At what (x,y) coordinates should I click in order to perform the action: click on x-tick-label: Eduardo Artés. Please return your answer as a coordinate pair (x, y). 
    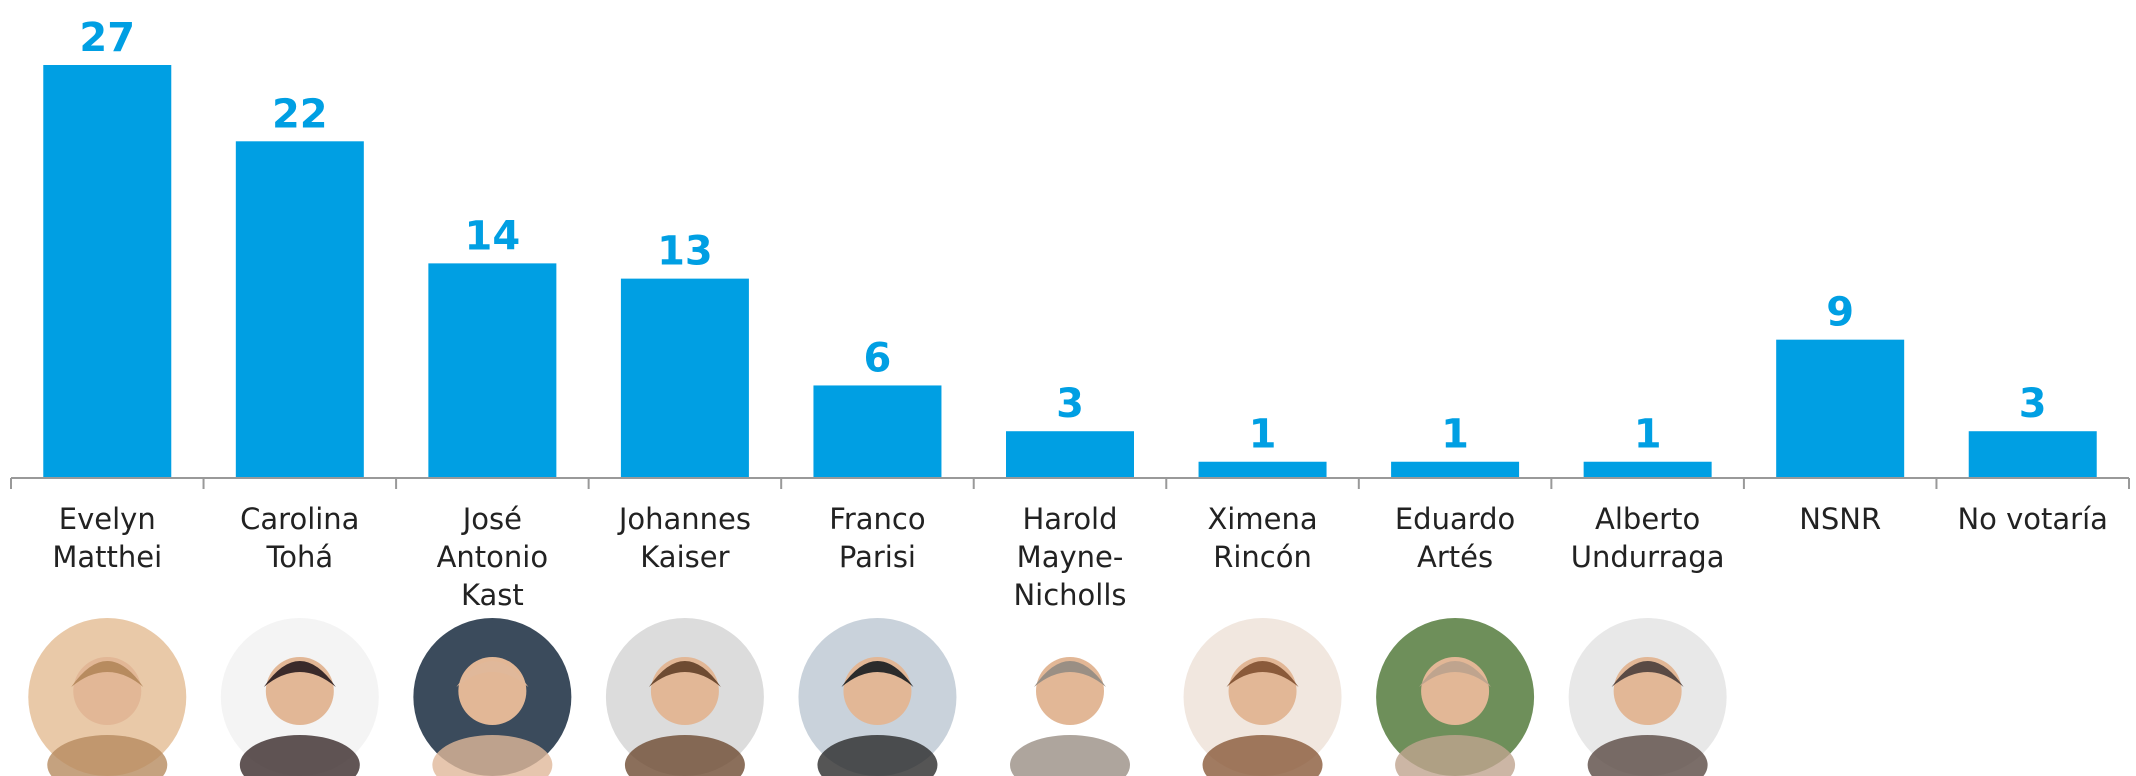
    Looking at the image, I should click on (1455, 538).